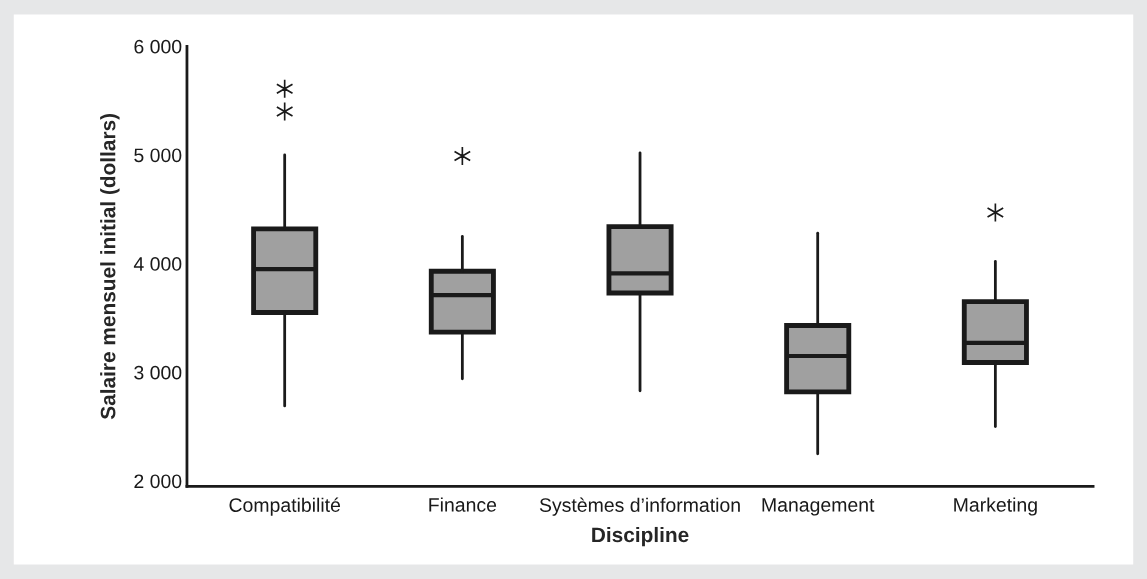 Image resolution: width=1147 pixels, height=579 pixels. What do you see at coordinates (158, 372) in the screenshot?
I see `y-tick-label: 3 000` at bounding box center [158, 372].